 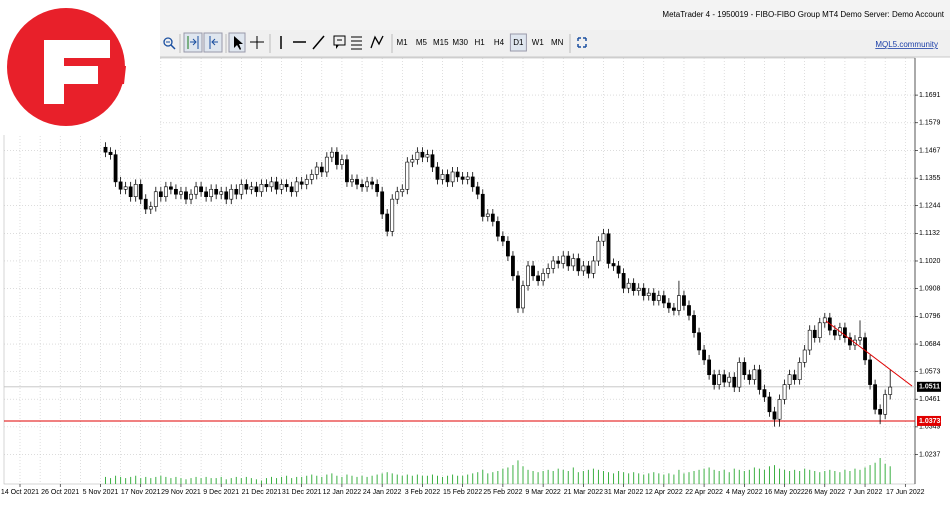 What do you see at coordinates (112, 75) in the screenshot?
I see `logo-notch` at bounding box center [112, 75].